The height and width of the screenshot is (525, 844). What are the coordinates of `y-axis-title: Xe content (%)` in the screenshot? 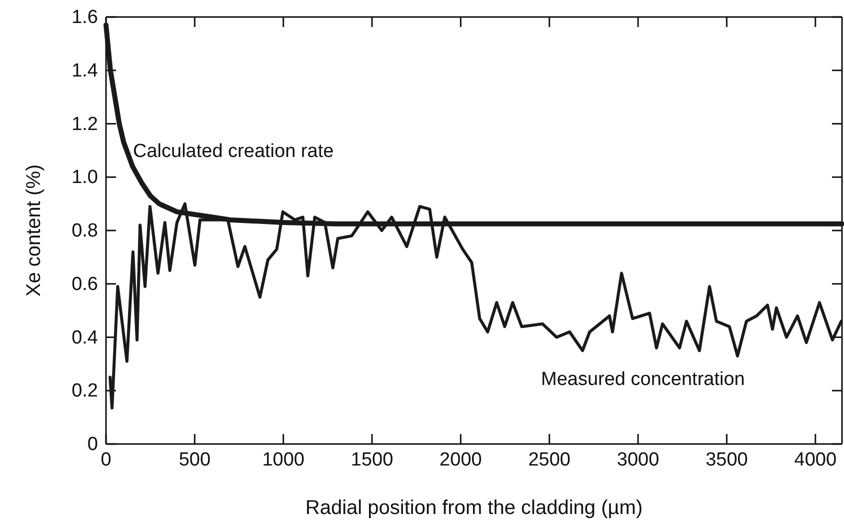 It's located at (34, 230).